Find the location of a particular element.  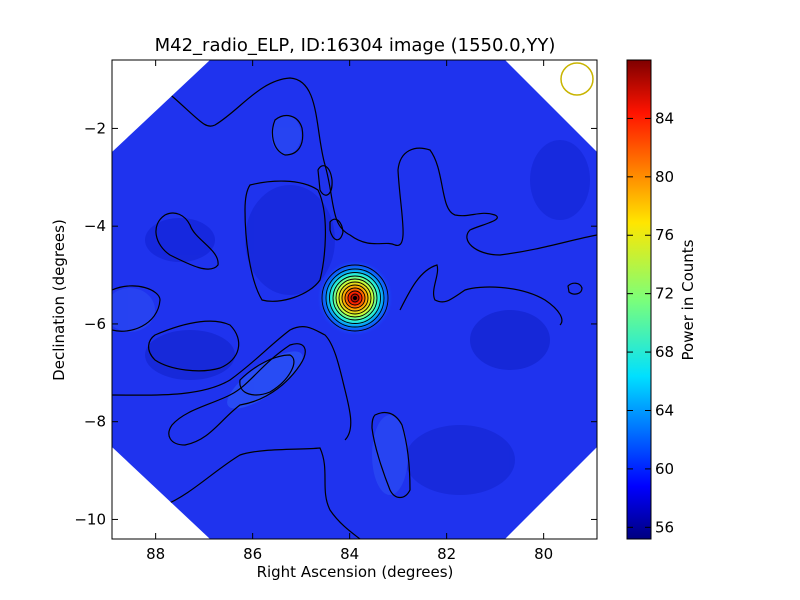

colorbar-tick-label: 60 is located at coordinates (664, 469).